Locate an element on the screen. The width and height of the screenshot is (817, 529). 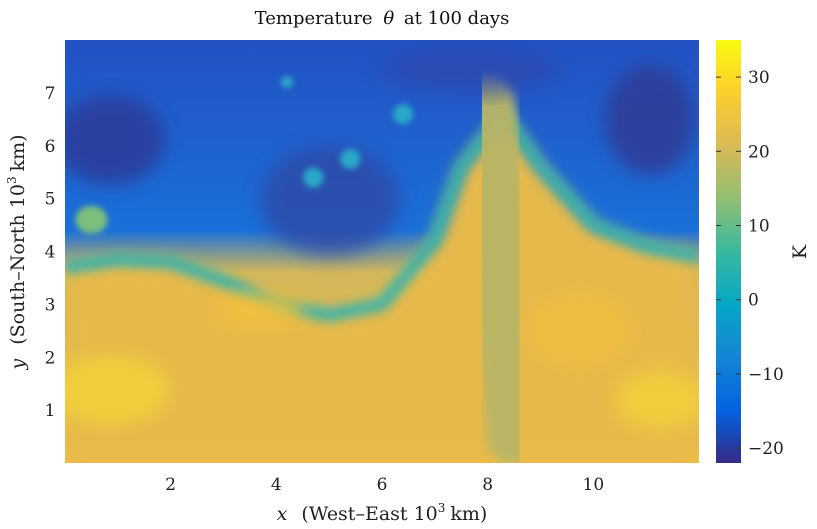
warm-blob is located at coordinates (91, 219).